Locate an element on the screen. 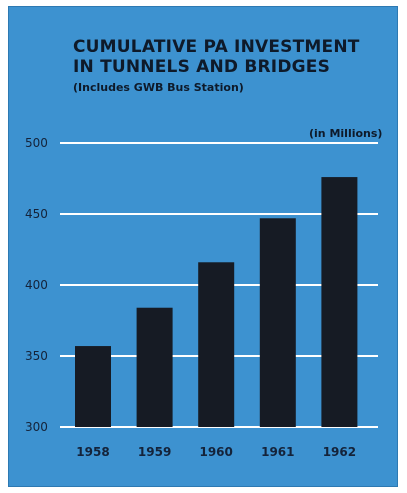 This screenshot has height=493, width=407. x-tick-label-1958: 1958 is located at coordinates (92, 452).